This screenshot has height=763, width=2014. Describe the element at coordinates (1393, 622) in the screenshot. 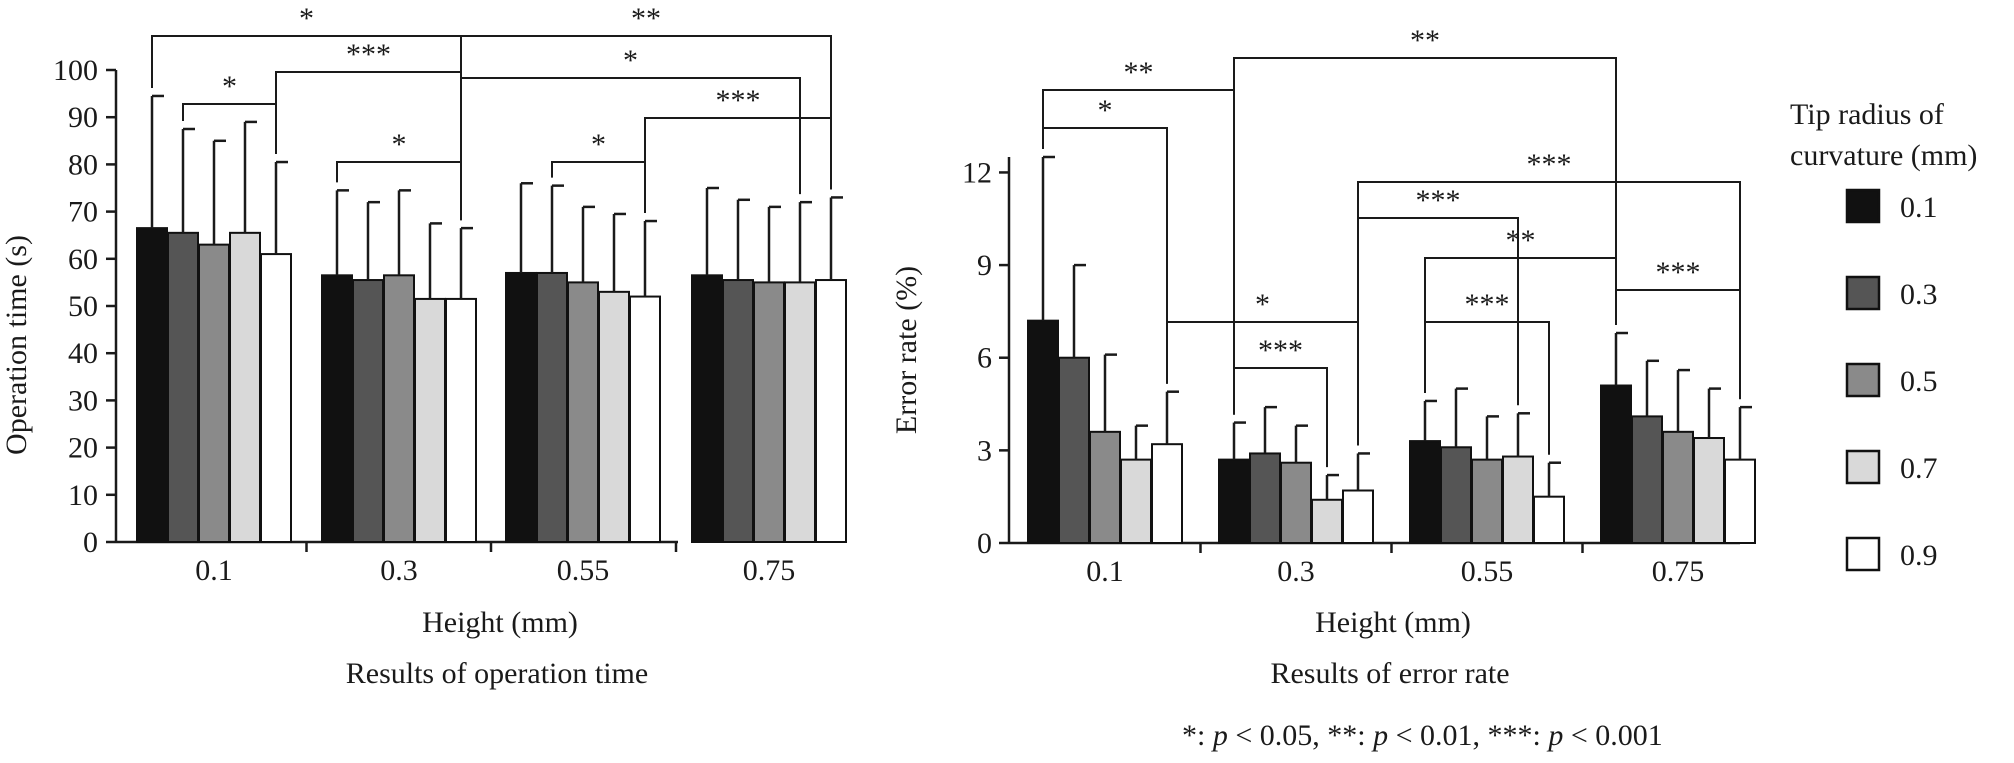

I see `error-rate-xlabel: Height (mm)` at that location.